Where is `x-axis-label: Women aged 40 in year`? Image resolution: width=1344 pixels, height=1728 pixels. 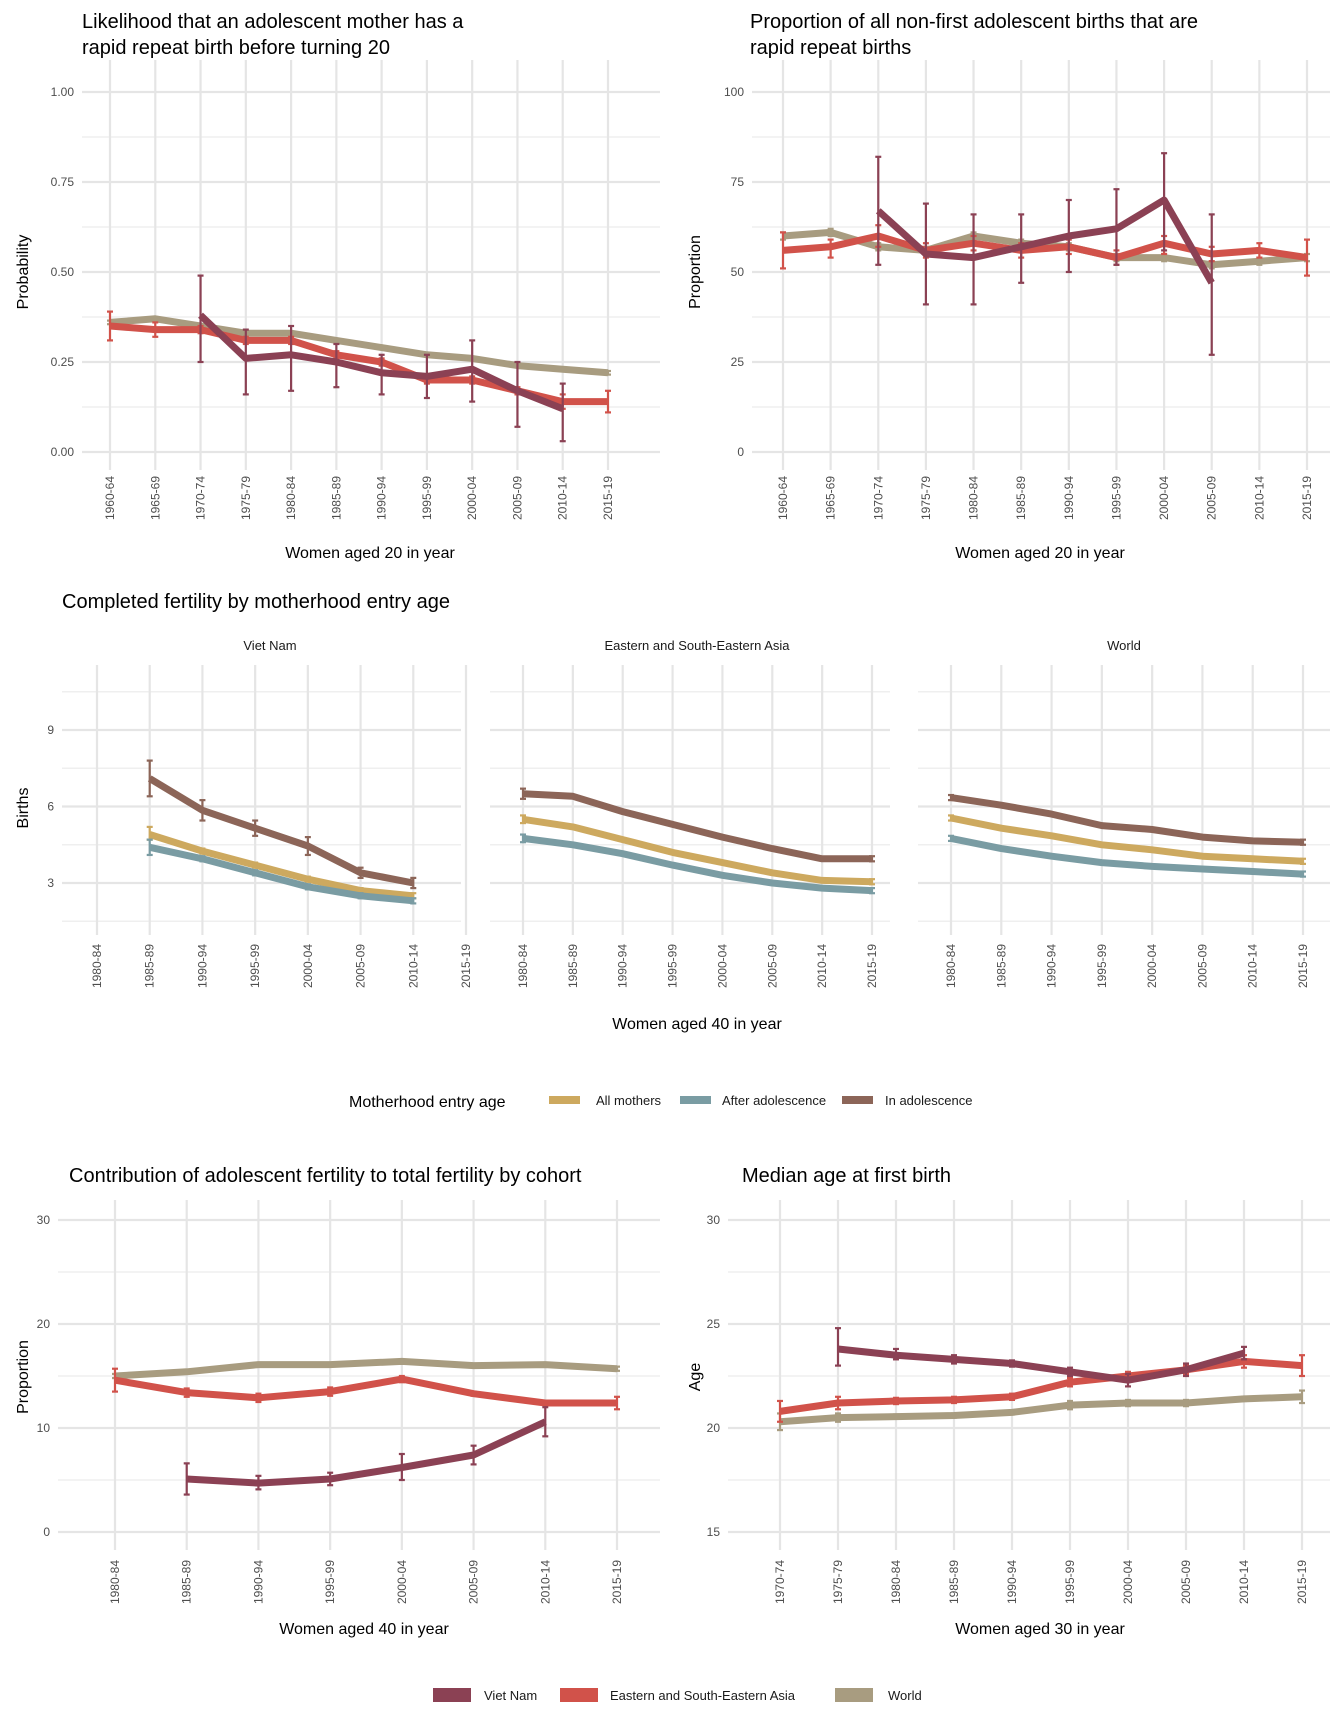
x-axis-label: Women aged 40 in year is located at coordinates (697, 1024).